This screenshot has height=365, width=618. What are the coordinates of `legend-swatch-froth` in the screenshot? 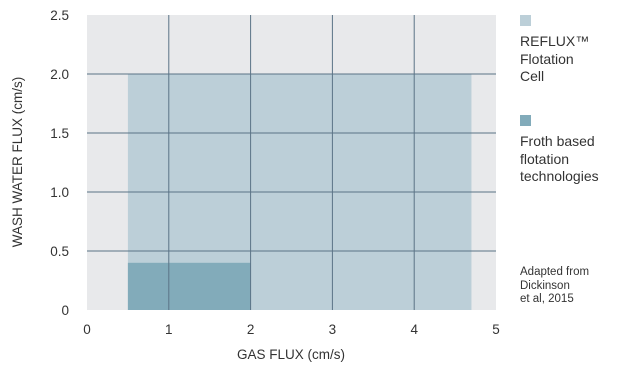 It's located at (525, 120).